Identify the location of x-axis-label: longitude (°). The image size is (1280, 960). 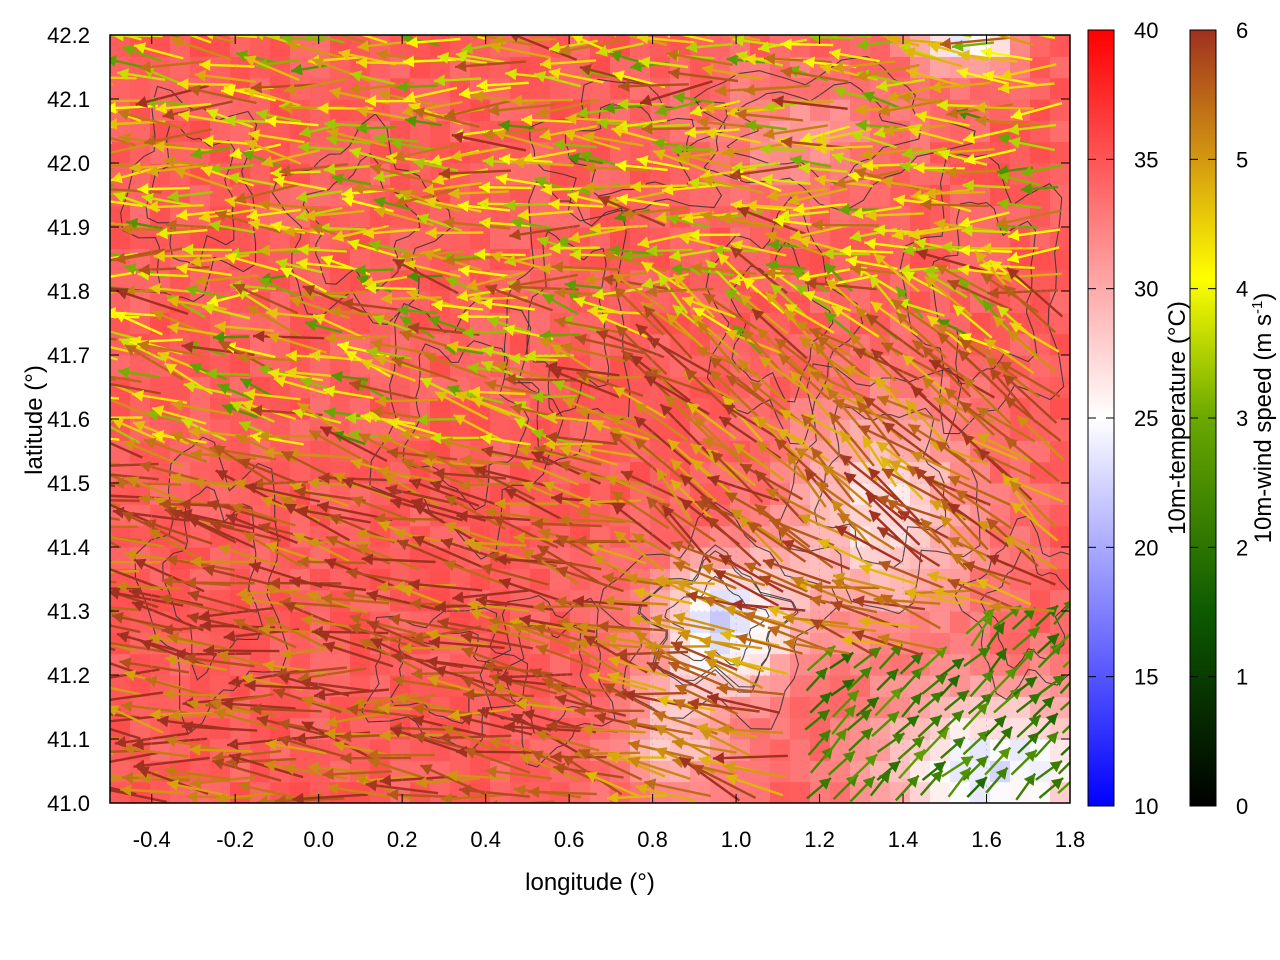
(590, 882).